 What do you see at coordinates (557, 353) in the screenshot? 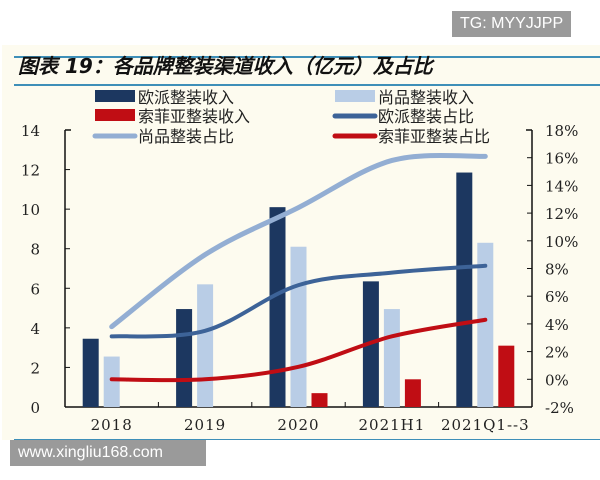
I see `right-tick-label: 2%` at bounding box center [557, 353].